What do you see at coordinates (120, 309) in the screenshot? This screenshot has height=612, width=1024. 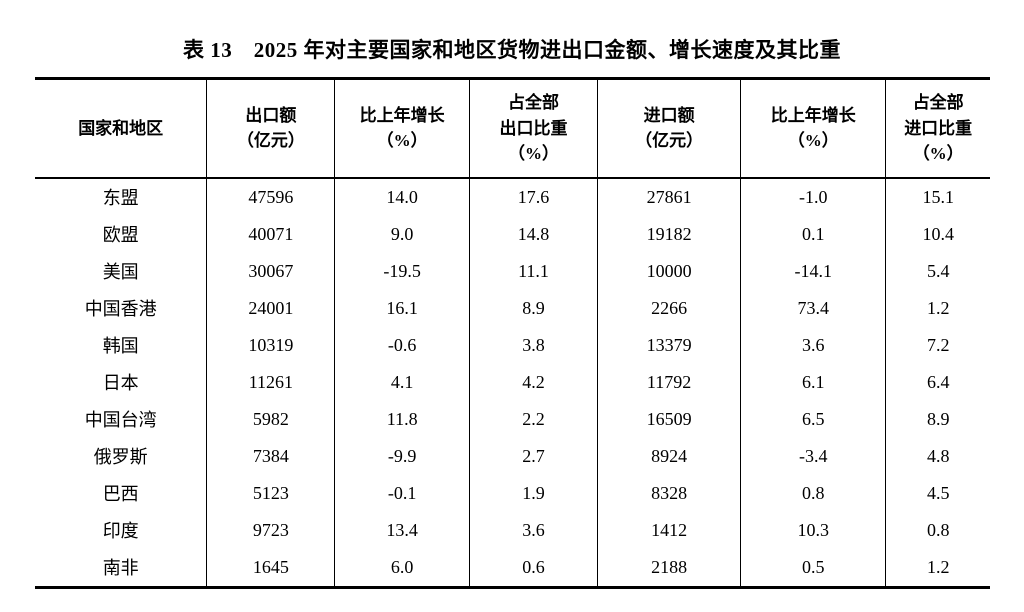 I see `region-cell: 中国香港` at bounding box center [120, 309].